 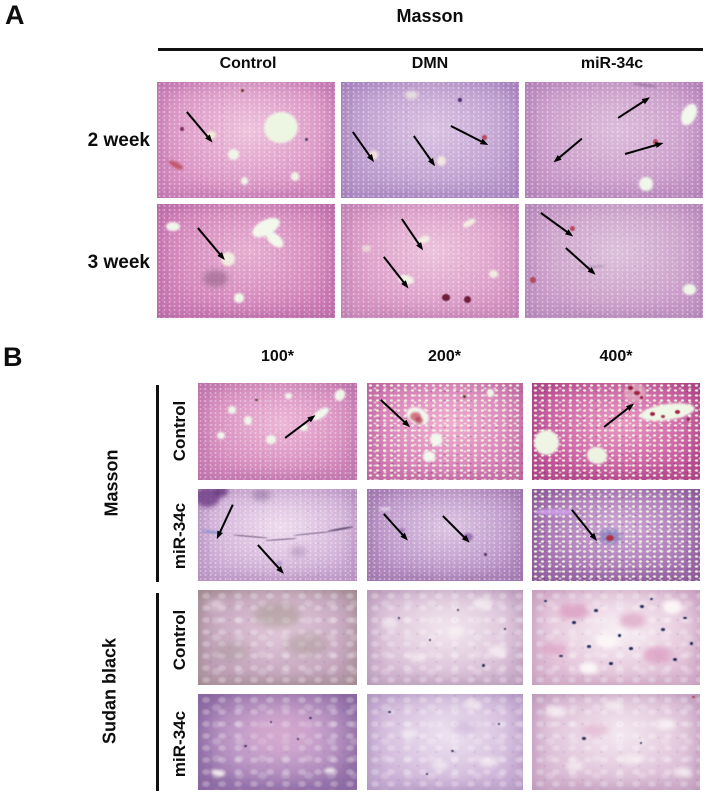 What do you see at coordinates (15, 15) in the screenshot?
I see `panel-a-letter: A` at bounding box center [15, 15].